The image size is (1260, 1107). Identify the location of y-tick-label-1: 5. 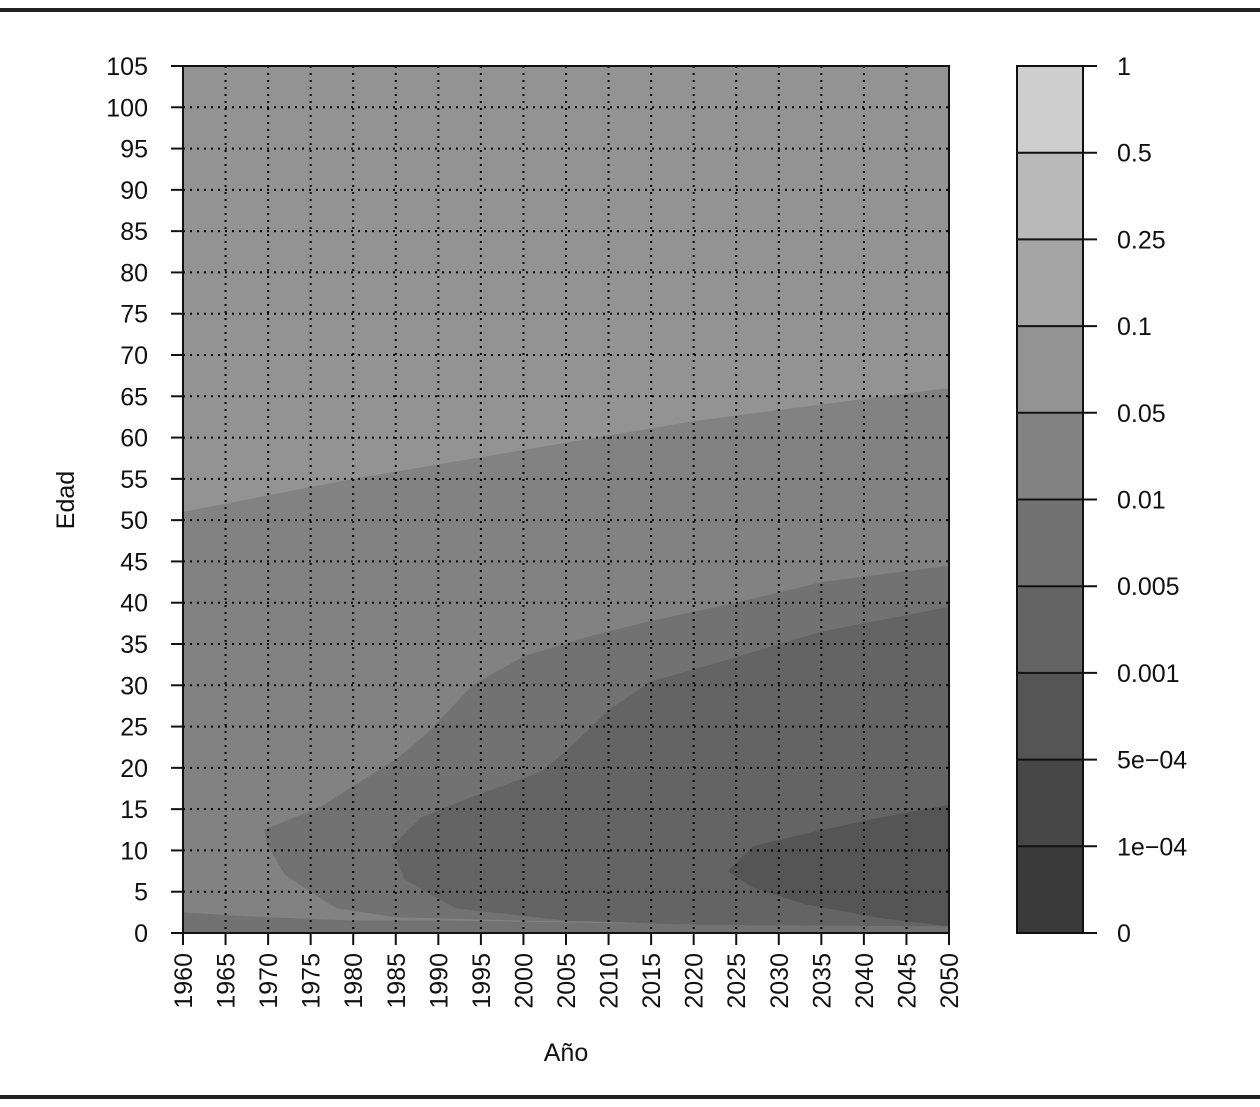
(141, 893).